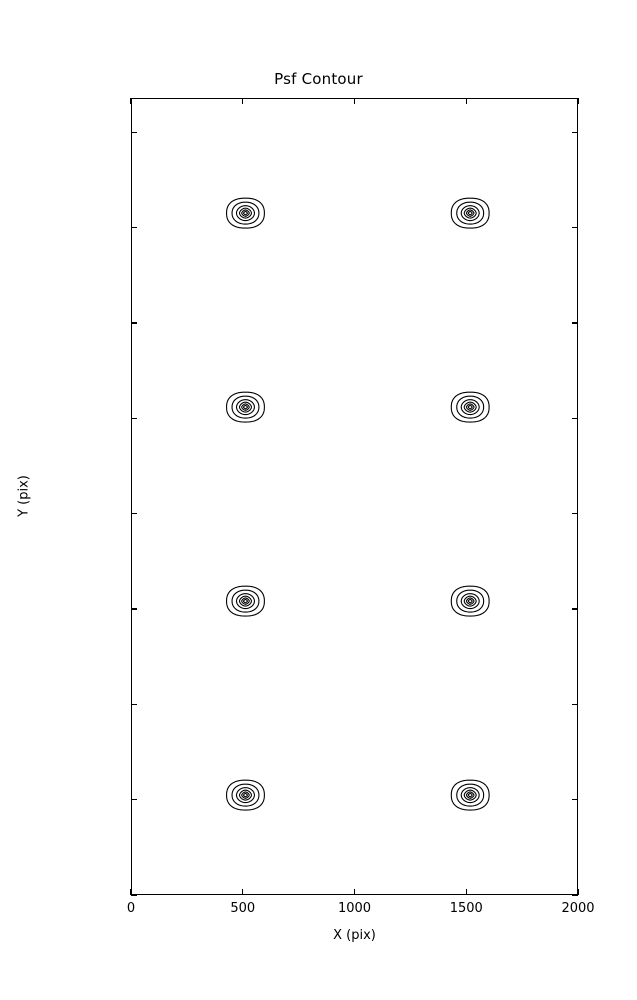 Image resolution: width=637 pixels, height=1000 pixels. I want to click on x-tick-label: 500, so click(243, 908).